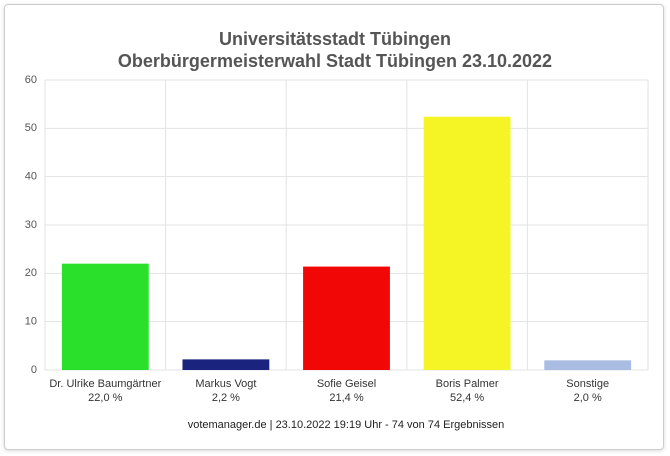  I want to click on x-tick-label: Sonstige, so click(587, 384).